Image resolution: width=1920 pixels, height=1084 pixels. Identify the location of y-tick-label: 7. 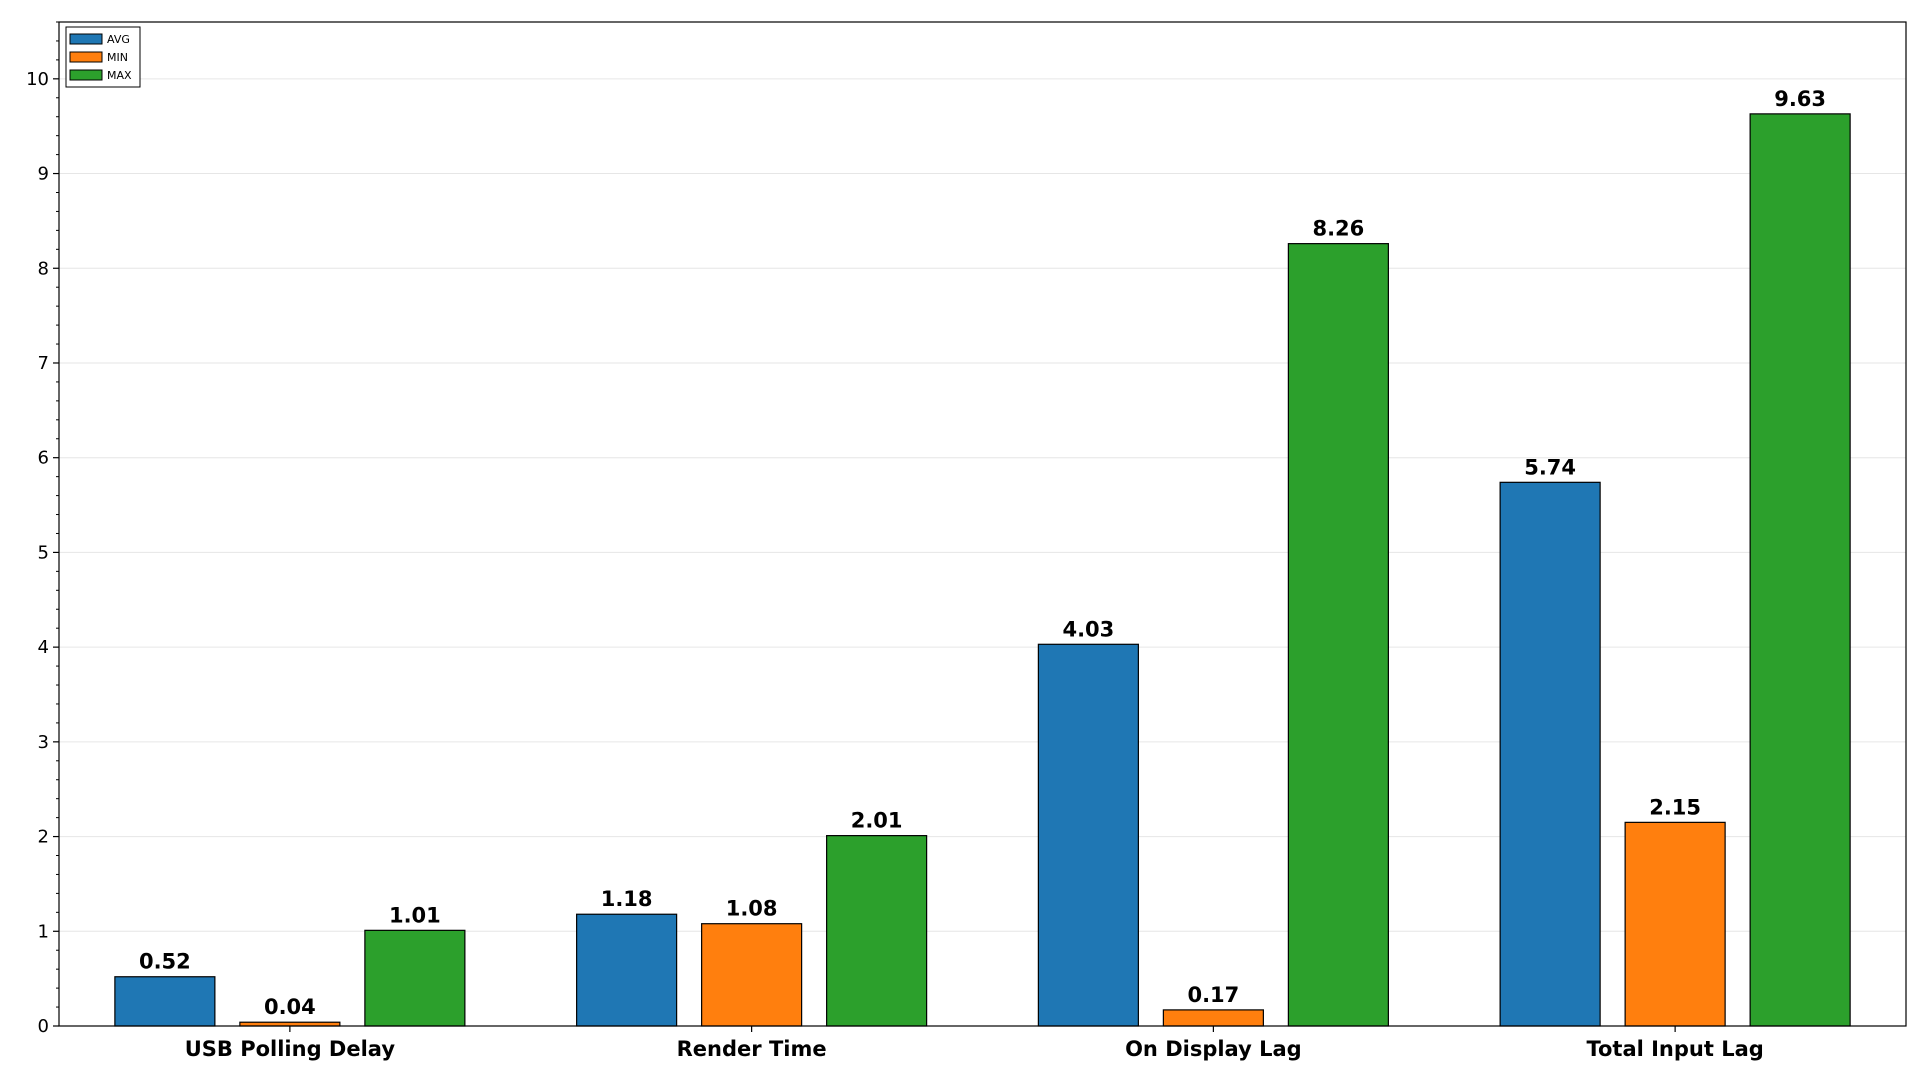
(43, 363).